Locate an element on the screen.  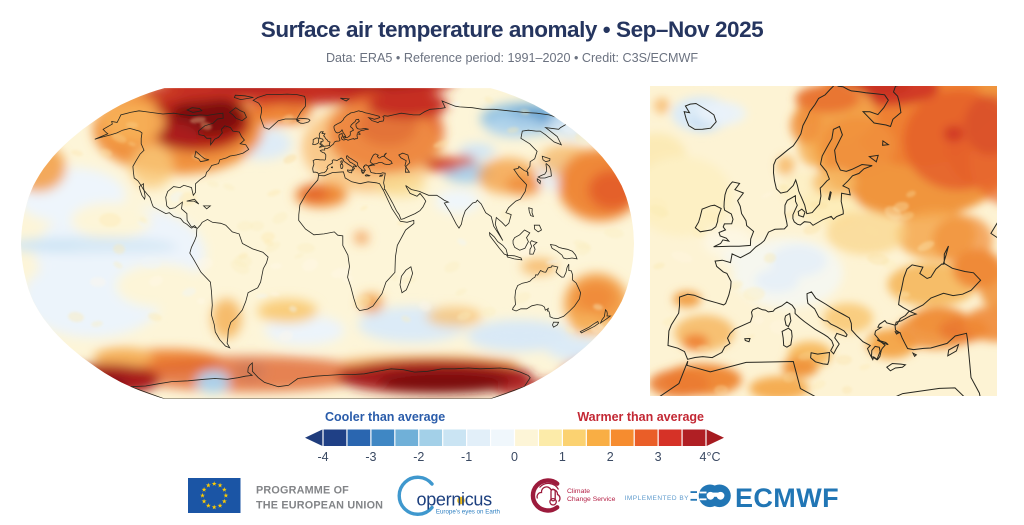
svg-text: 4°C is located at coordinates (710, 457).